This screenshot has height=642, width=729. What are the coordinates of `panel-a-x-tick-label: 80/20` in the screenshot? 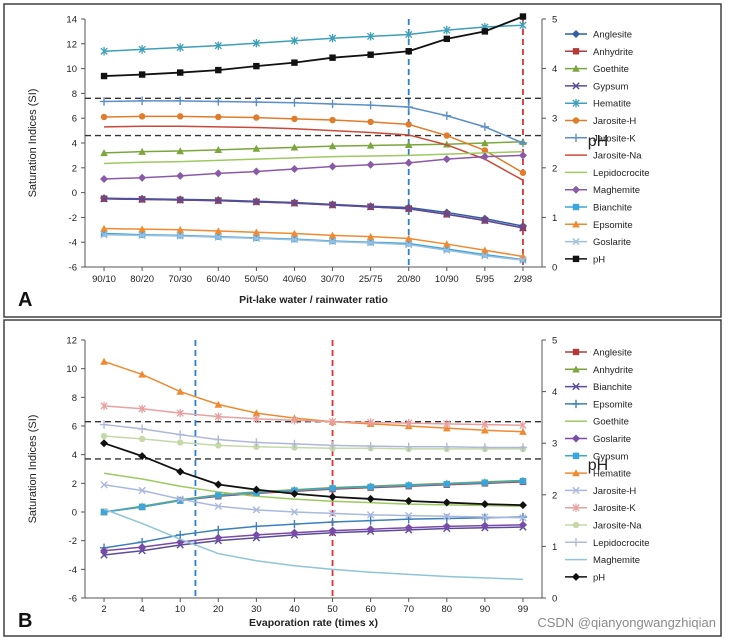 It's located at (142, 279).